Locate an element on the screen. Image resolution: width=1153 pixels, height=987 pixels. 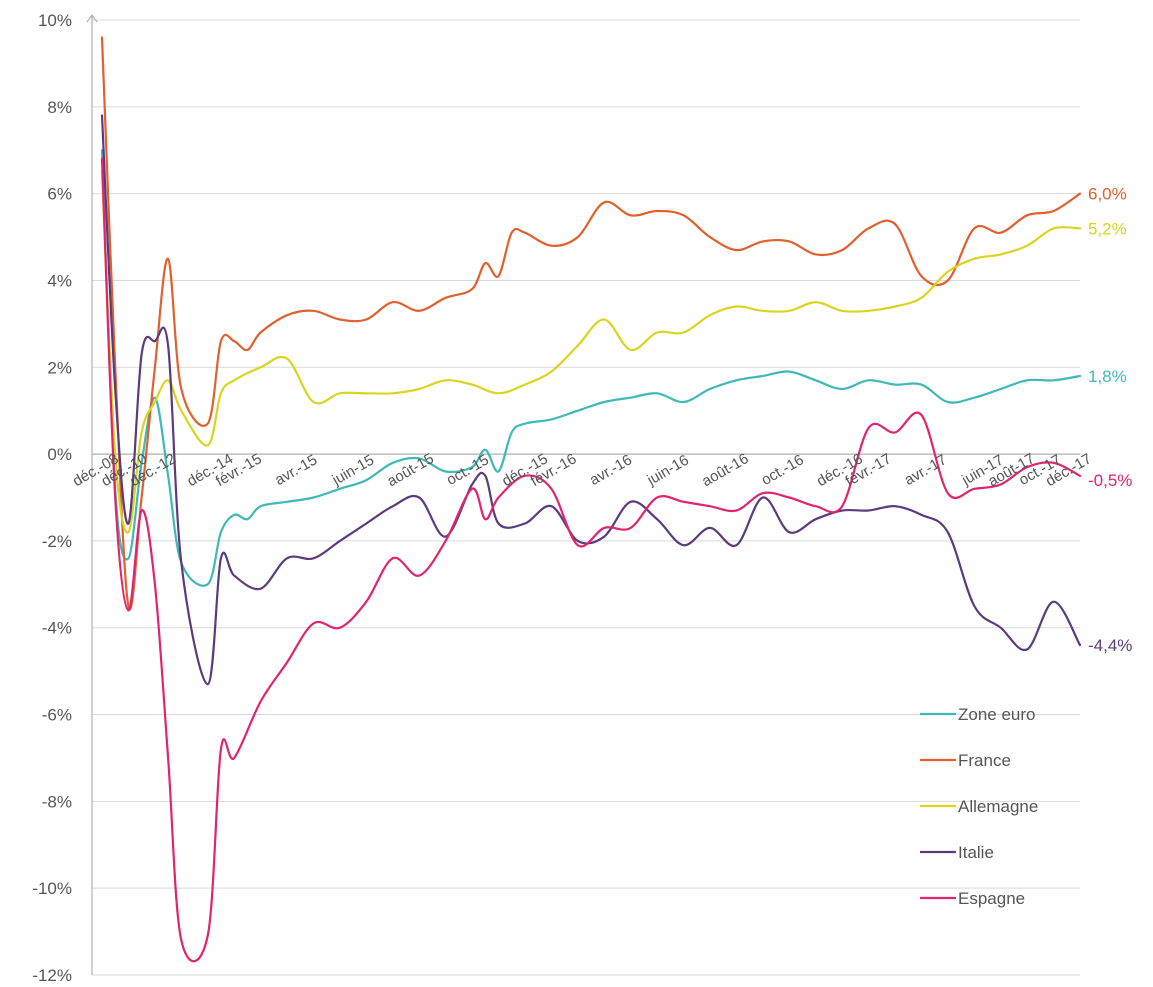
x-tick-label: juin-15 is located at coordinates (353, 471).